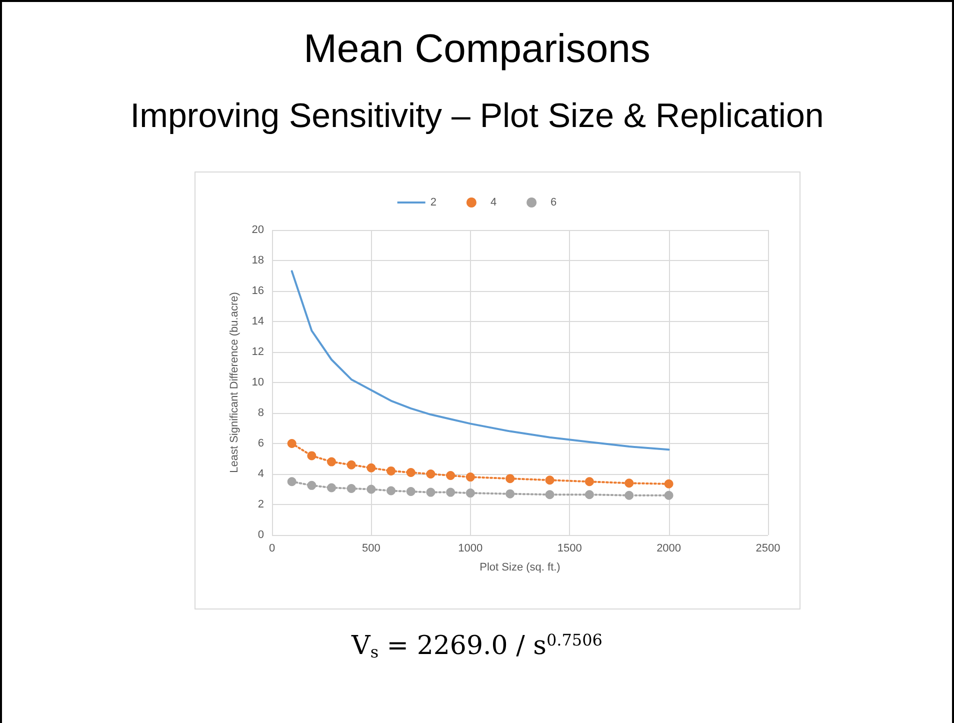 Image resolution: width=954 pixels, height=723 pixels. Describe the element at coordinates (569, 548) in the screenshot. I see `x-tick-label: 1500` at that location.